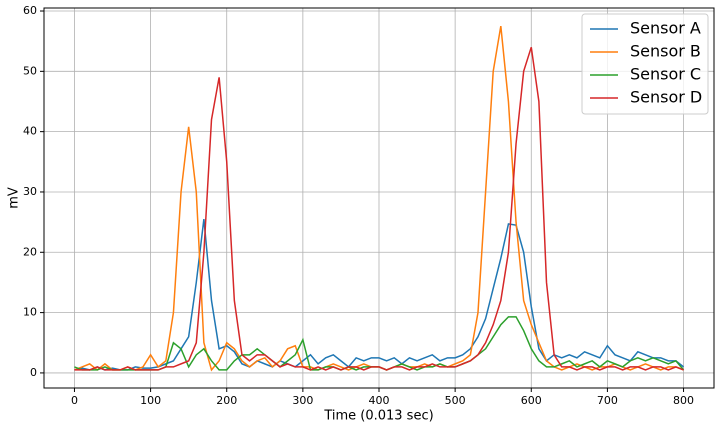 Image resolution: width=720 pixels, height=430 pixels. Describe the element at coordinates (666, 97) in the screenshot. I see `legend-label: Sensor D` at that location.